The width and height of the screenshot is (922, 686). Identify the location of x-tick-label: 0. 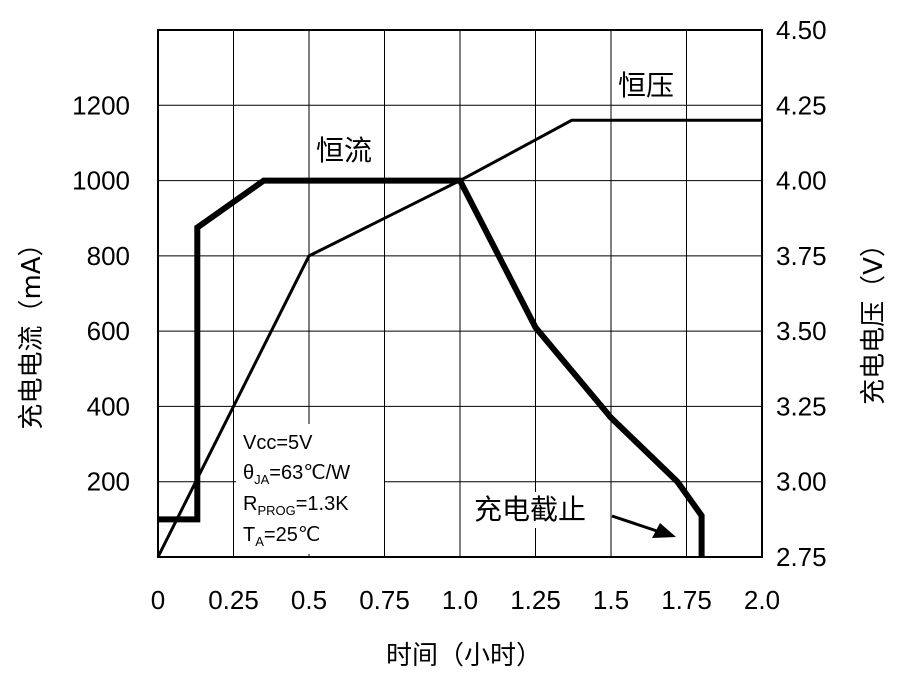
(158, 600).